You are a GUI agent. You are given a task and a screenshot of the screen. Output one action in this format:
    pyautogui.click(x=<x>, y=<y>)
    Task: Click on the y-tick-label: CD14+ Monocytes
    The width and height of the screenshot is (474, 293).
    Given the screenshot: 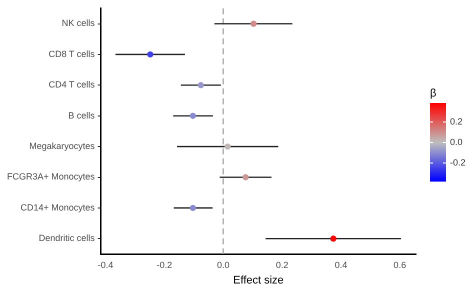 What is the action you would take?
    pyautogui.click(x=58, y=207)
    